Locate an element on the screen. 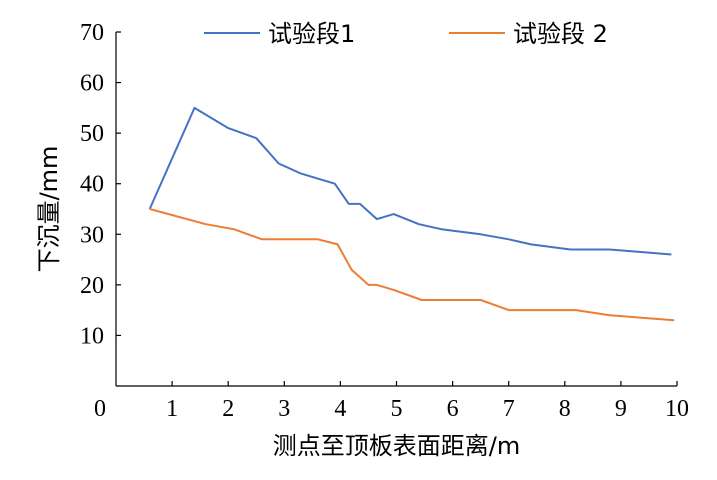 Image resolution: width=717 pixels, height=480 pixels. x-tick-label: 1 is located at coordinates (172, 409).